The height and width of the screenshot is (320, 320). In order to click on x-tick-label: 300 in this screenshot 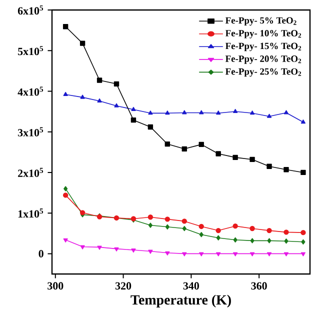, I will do `click(56, 286)`.